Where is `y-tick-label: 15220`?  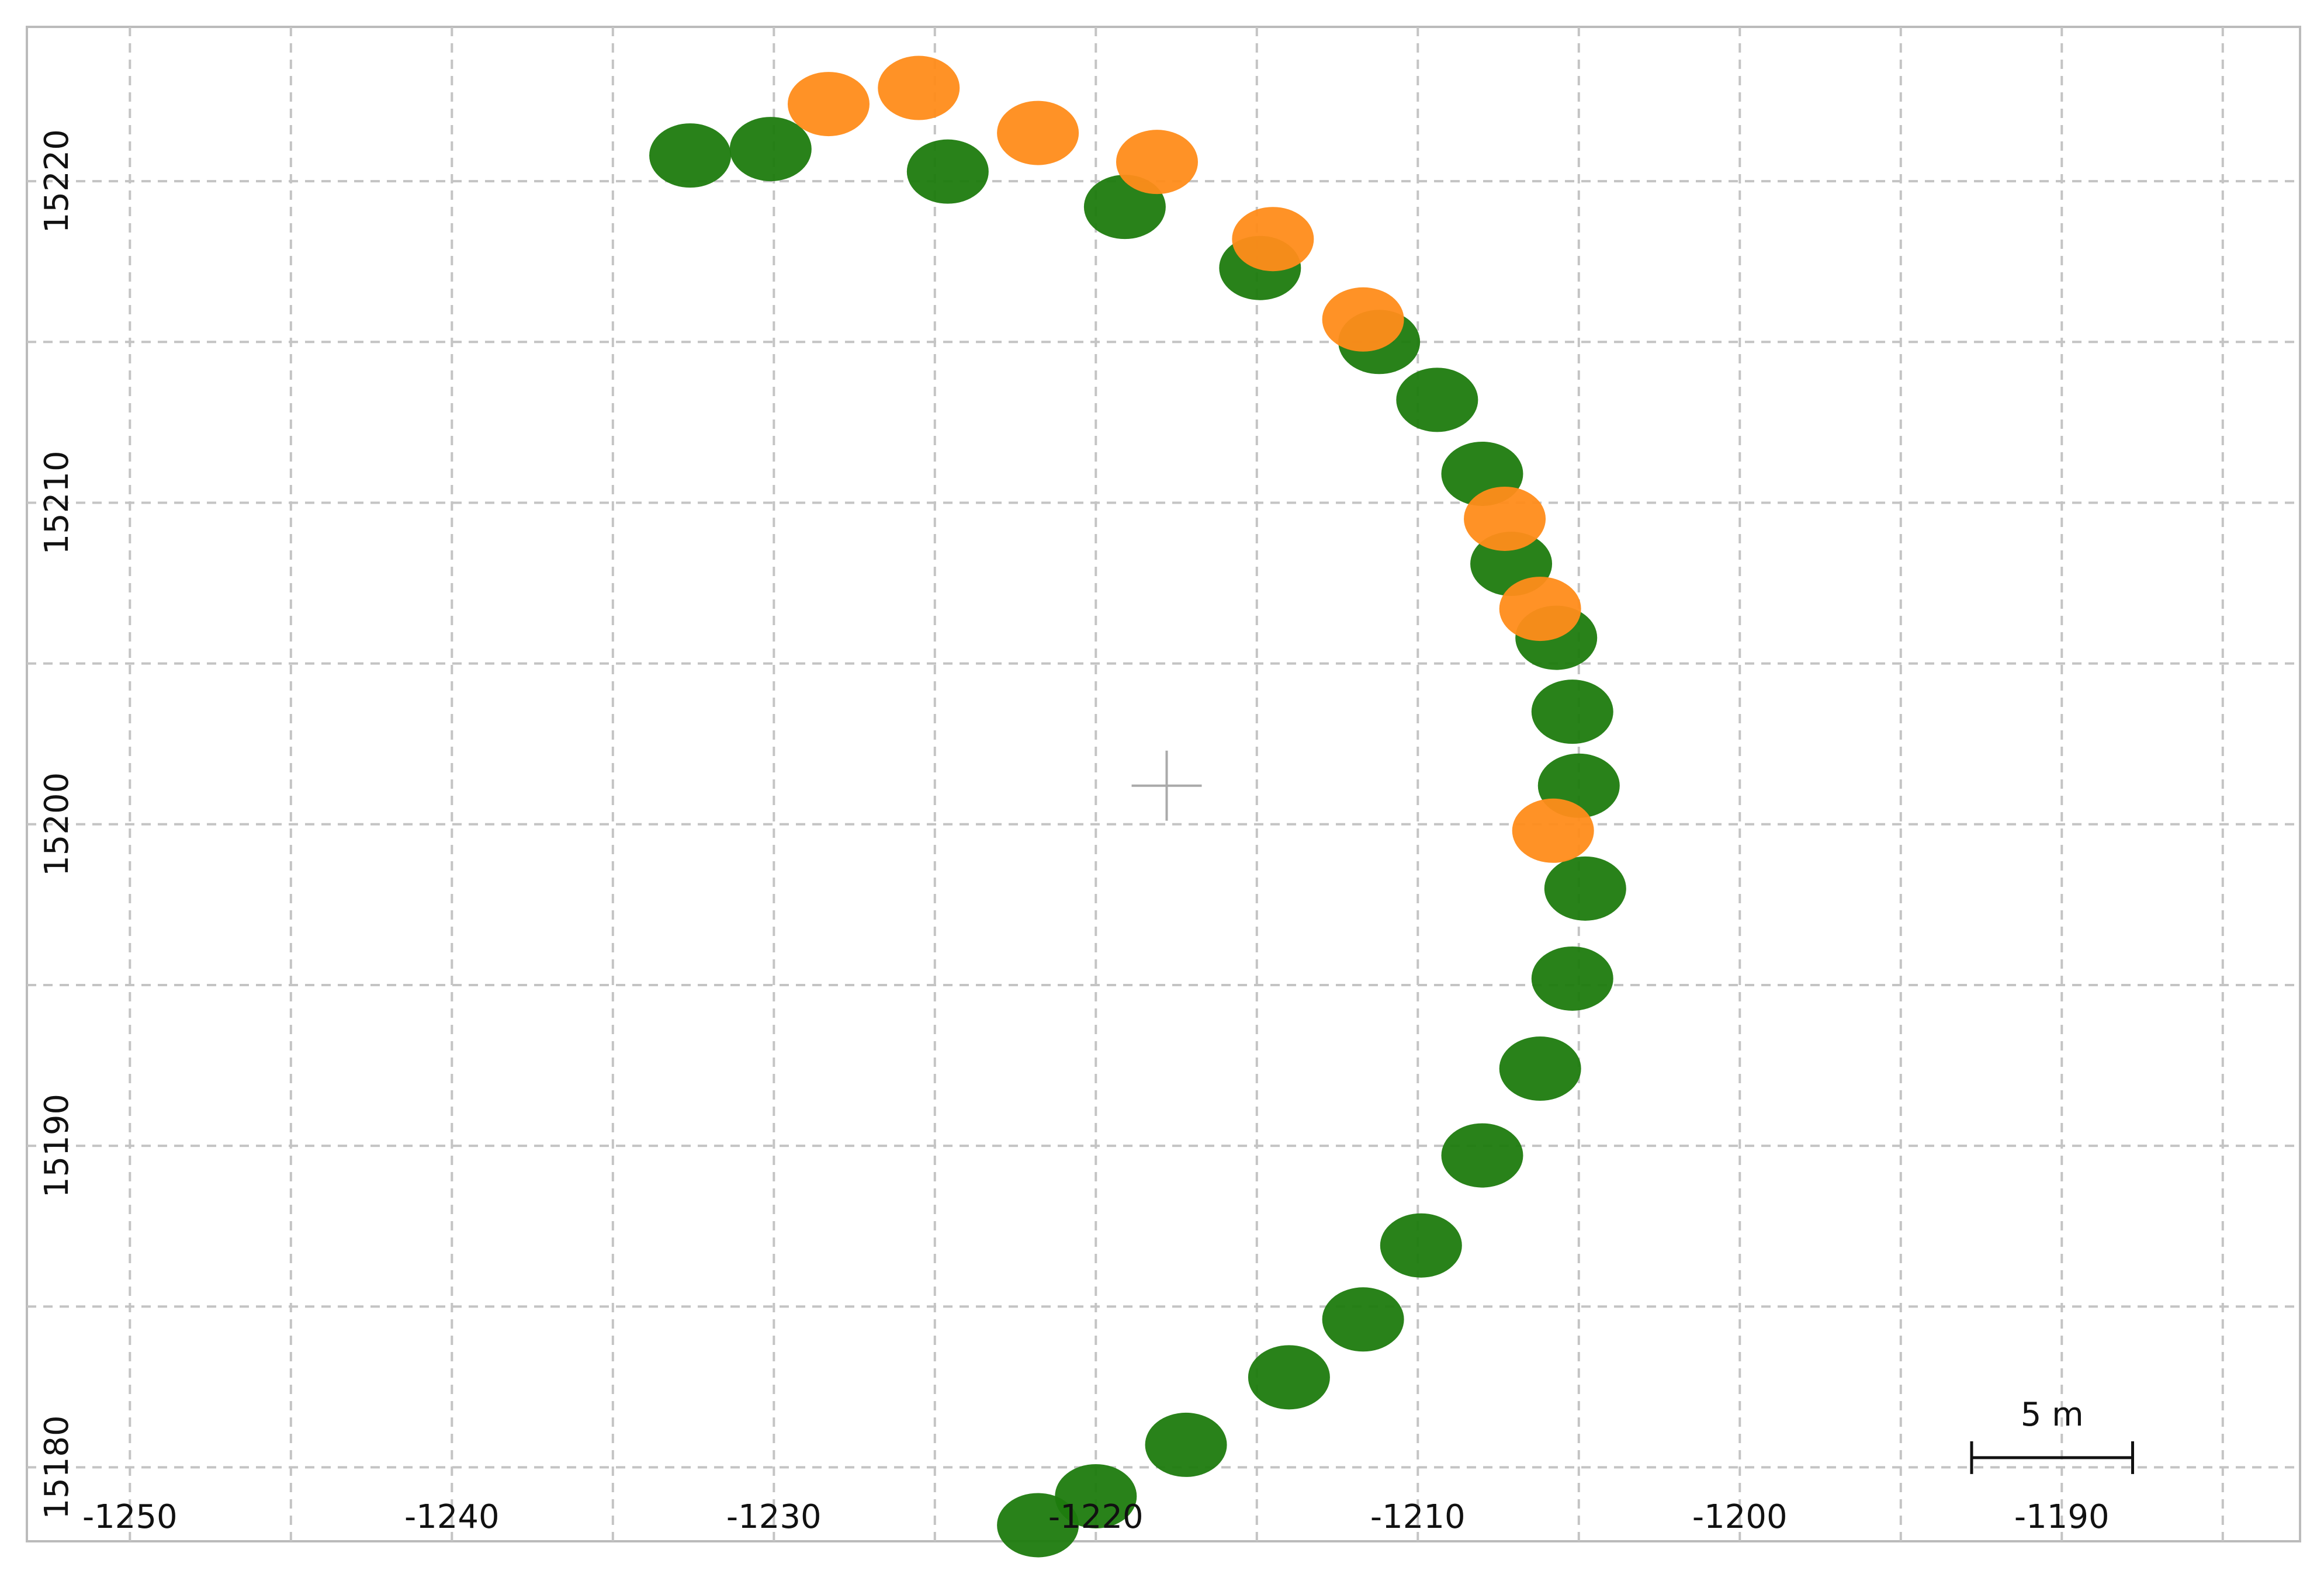 y-tick-label: 15220 is located at coordinates (57, 181).